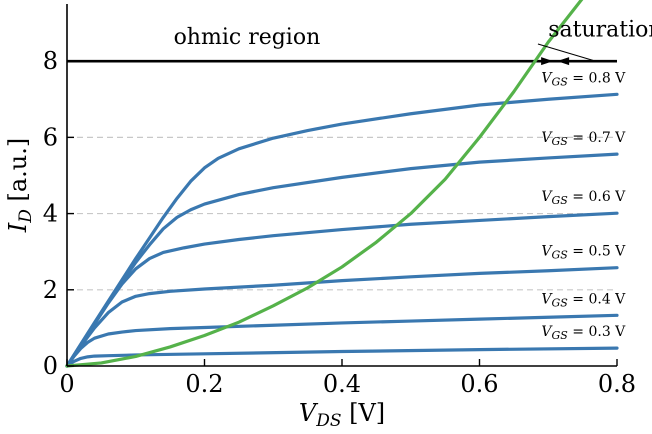  What do you see at coordinates (50, 137) in the screenshot?
I see `y-tick-label: 6` at bounding box center [50, 137].